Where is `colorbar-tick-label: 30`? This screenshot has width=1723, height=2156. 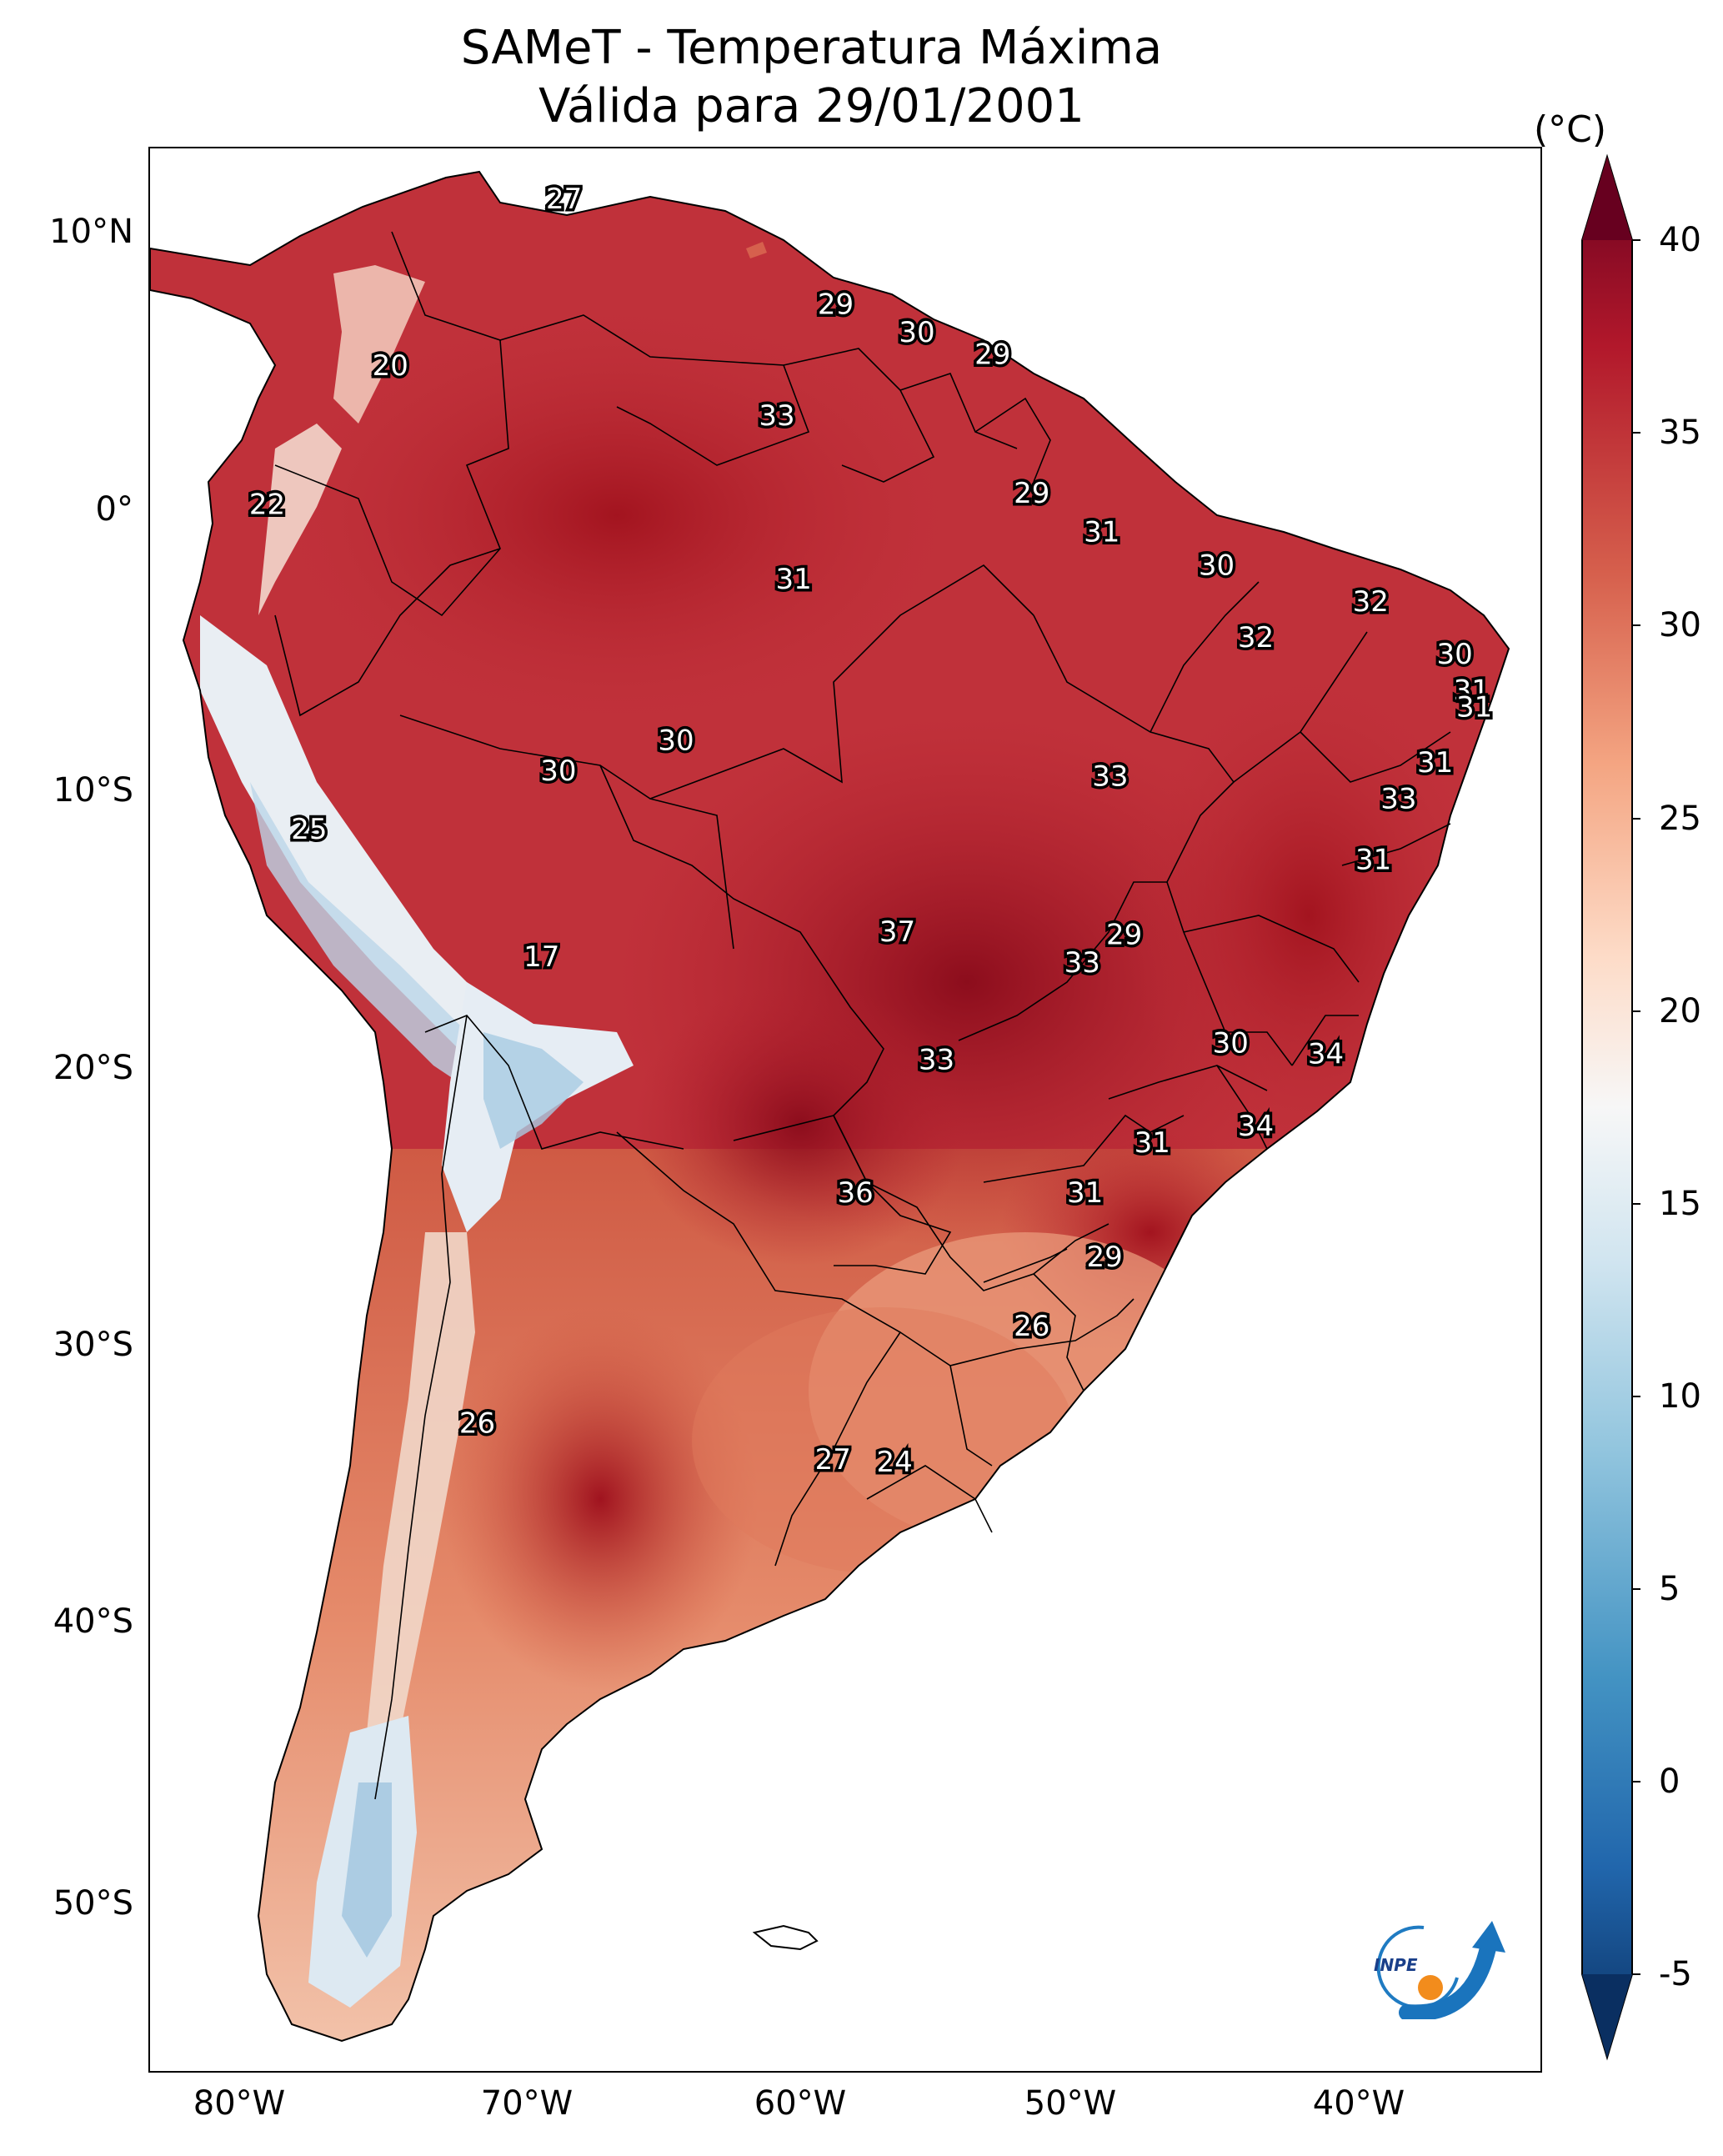
colorbar-tick-label: 30 is located at coordinates (1680, 625).